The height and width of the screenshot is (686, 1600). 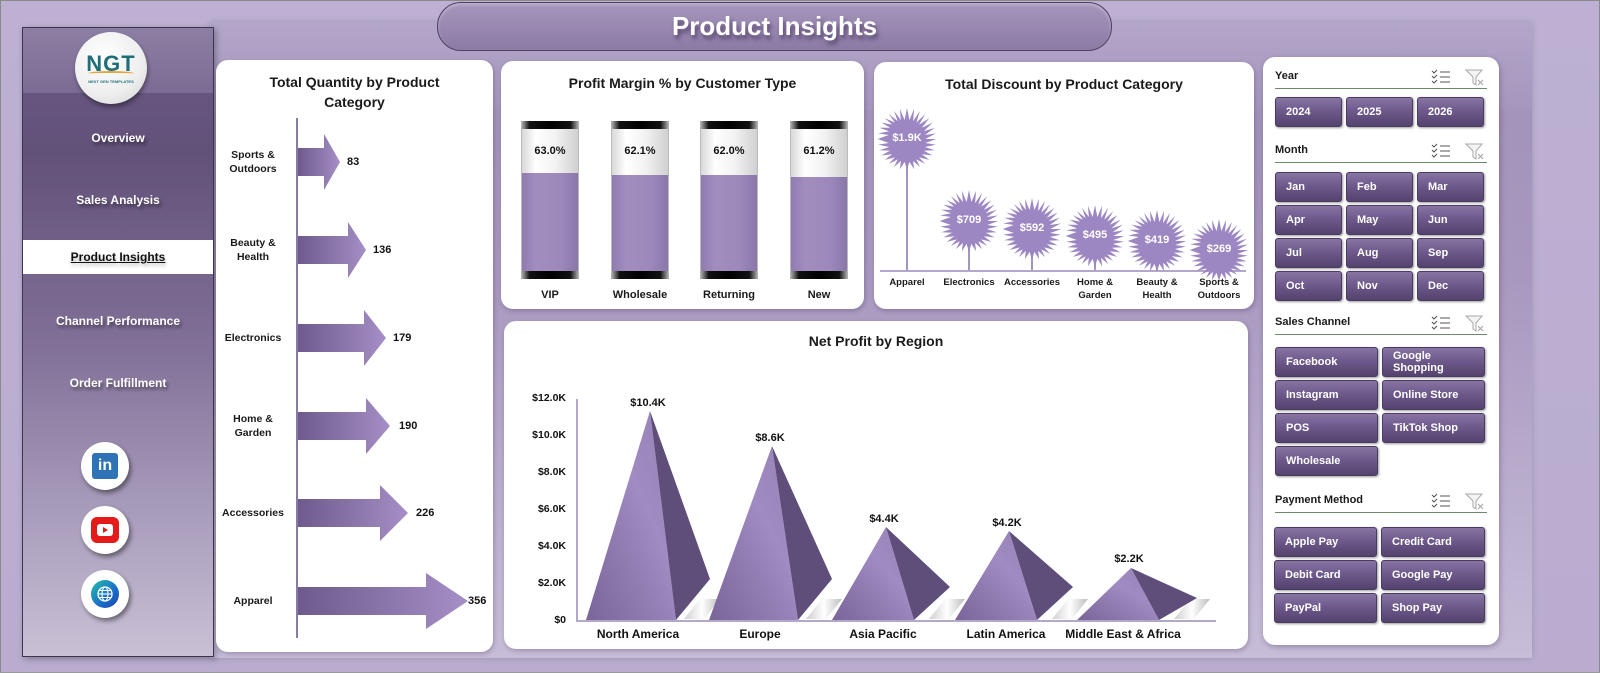 I want to click on filter-channel-instagram: Instagram, so click(x=1326, y=395).